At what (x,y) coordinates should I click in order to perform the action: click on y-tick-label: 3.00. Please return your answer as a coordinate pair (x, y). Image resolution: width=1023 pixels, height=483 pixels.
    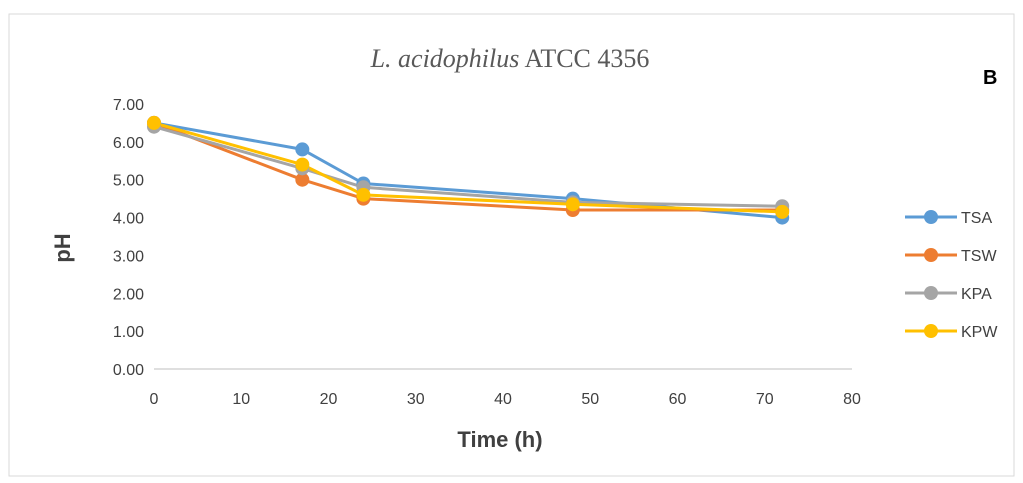
    Looking at the image, I should click on (128, 256).